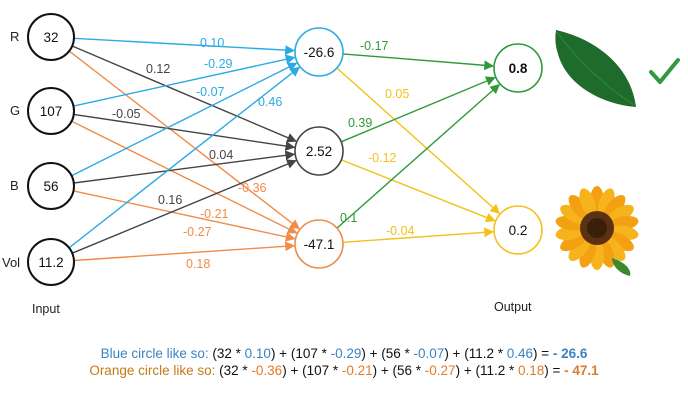 The width and height of the screenshot is (688, 405). Describe the element at coordinates (595, 68) in the screenshot. I see `leaf-icon` at that location.